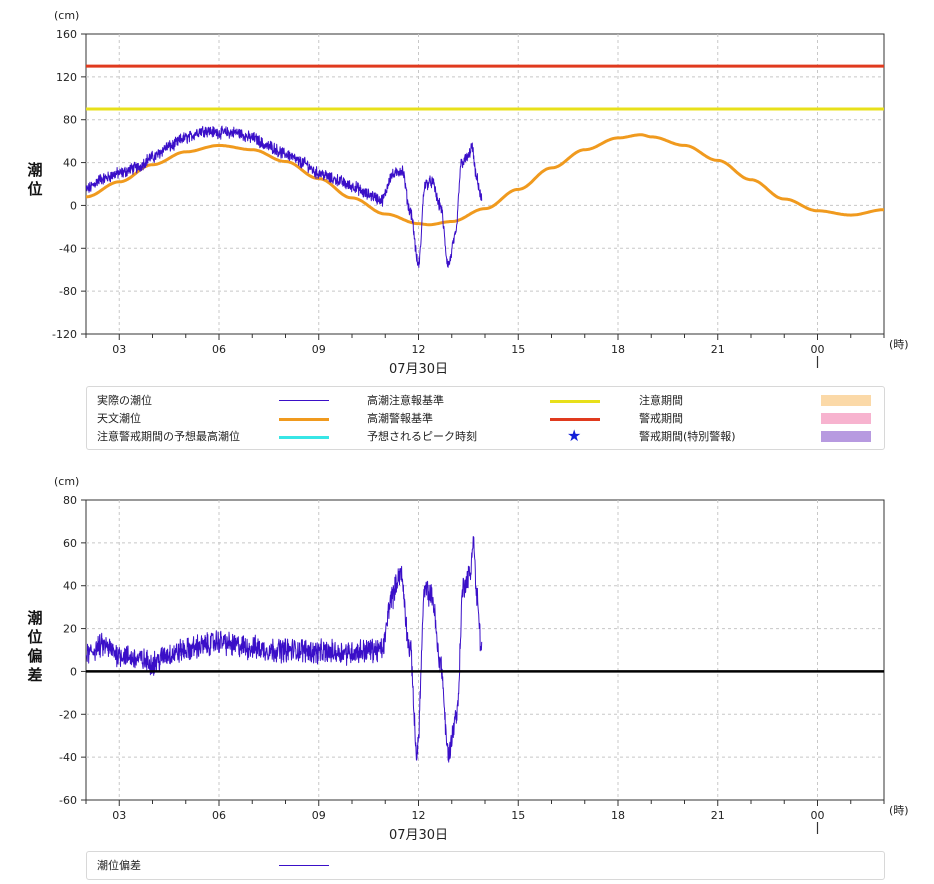 Image resolution: width=934 pixels, height=884 pixels. What do you see at coordinates (661, 418) in the screenshot?
I see `legend-label: 警戒期間` at bounding box center [661, 418].